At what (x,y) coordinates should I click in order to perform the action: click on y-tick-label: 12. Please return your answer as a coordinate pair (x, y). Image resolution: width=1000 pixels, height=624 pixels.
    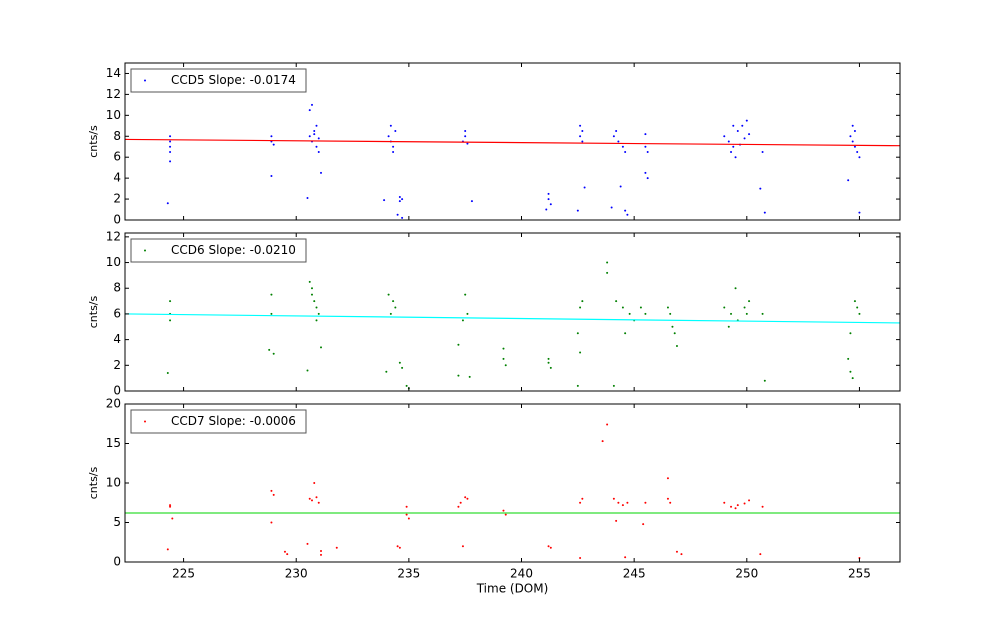
    Looking at the image, I should click on (113, 236).